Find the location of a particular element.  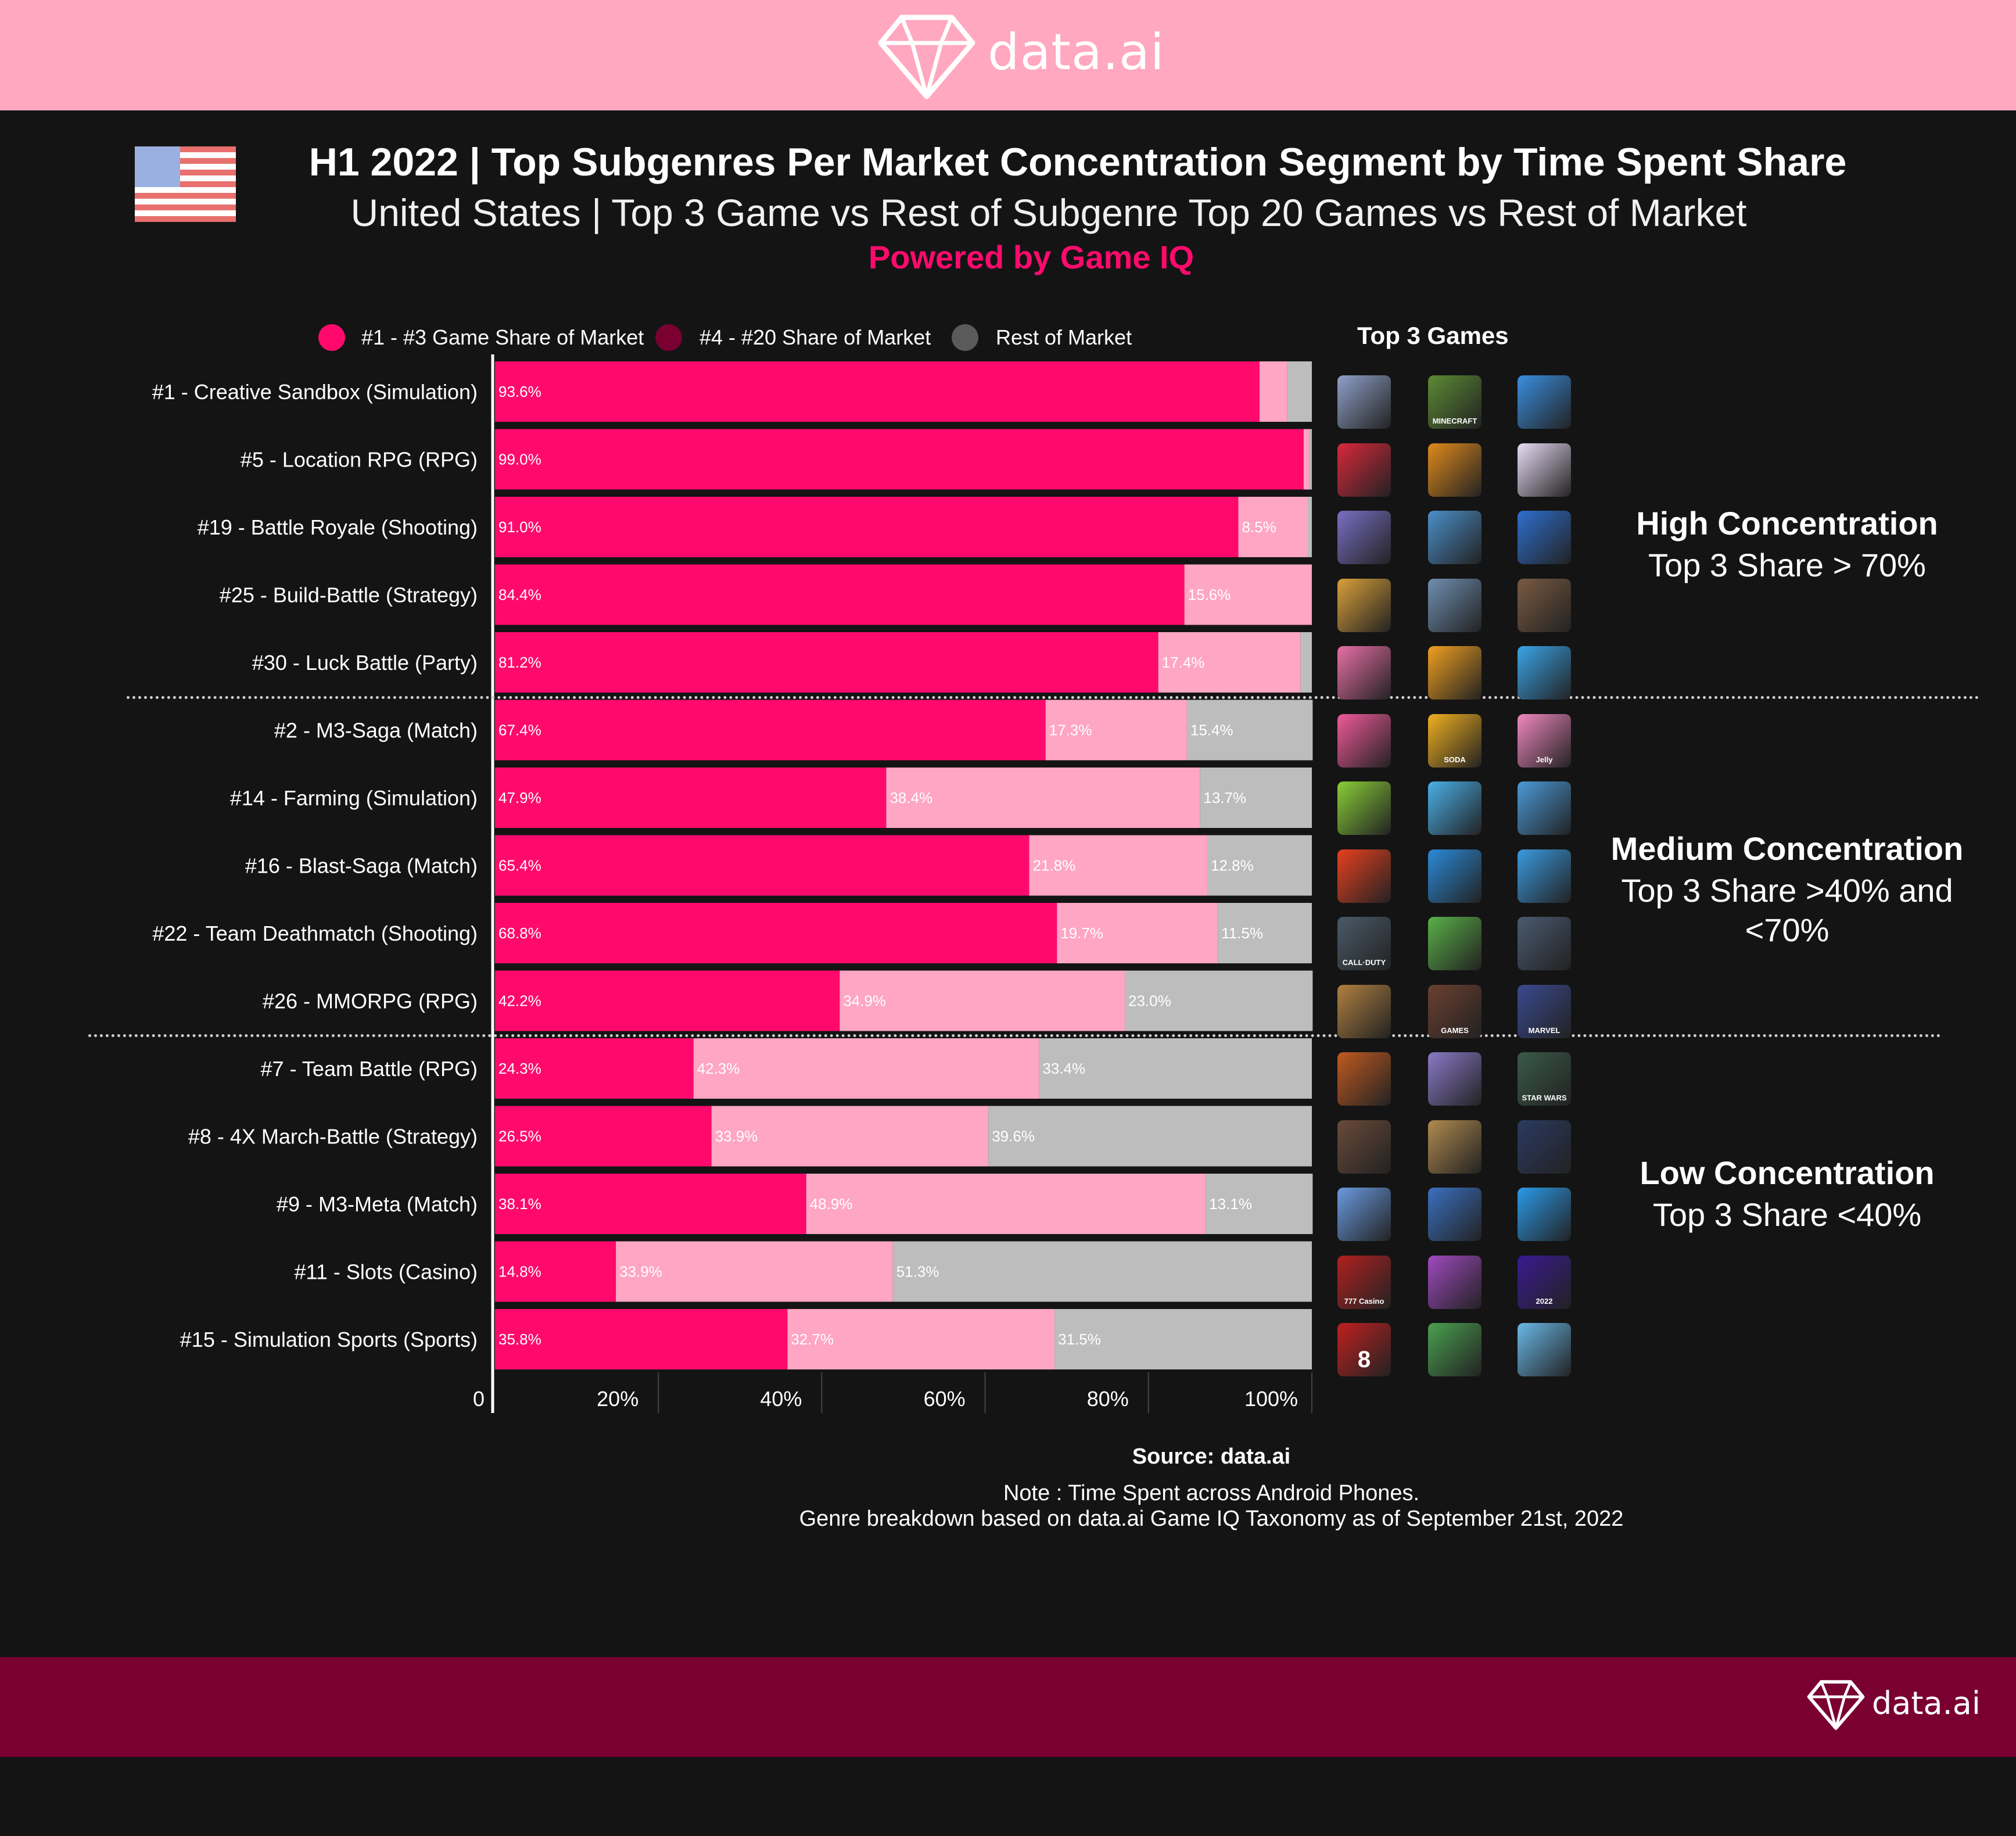

bar-label-rest: 33.4% is located at coordinates (1063, 1068).